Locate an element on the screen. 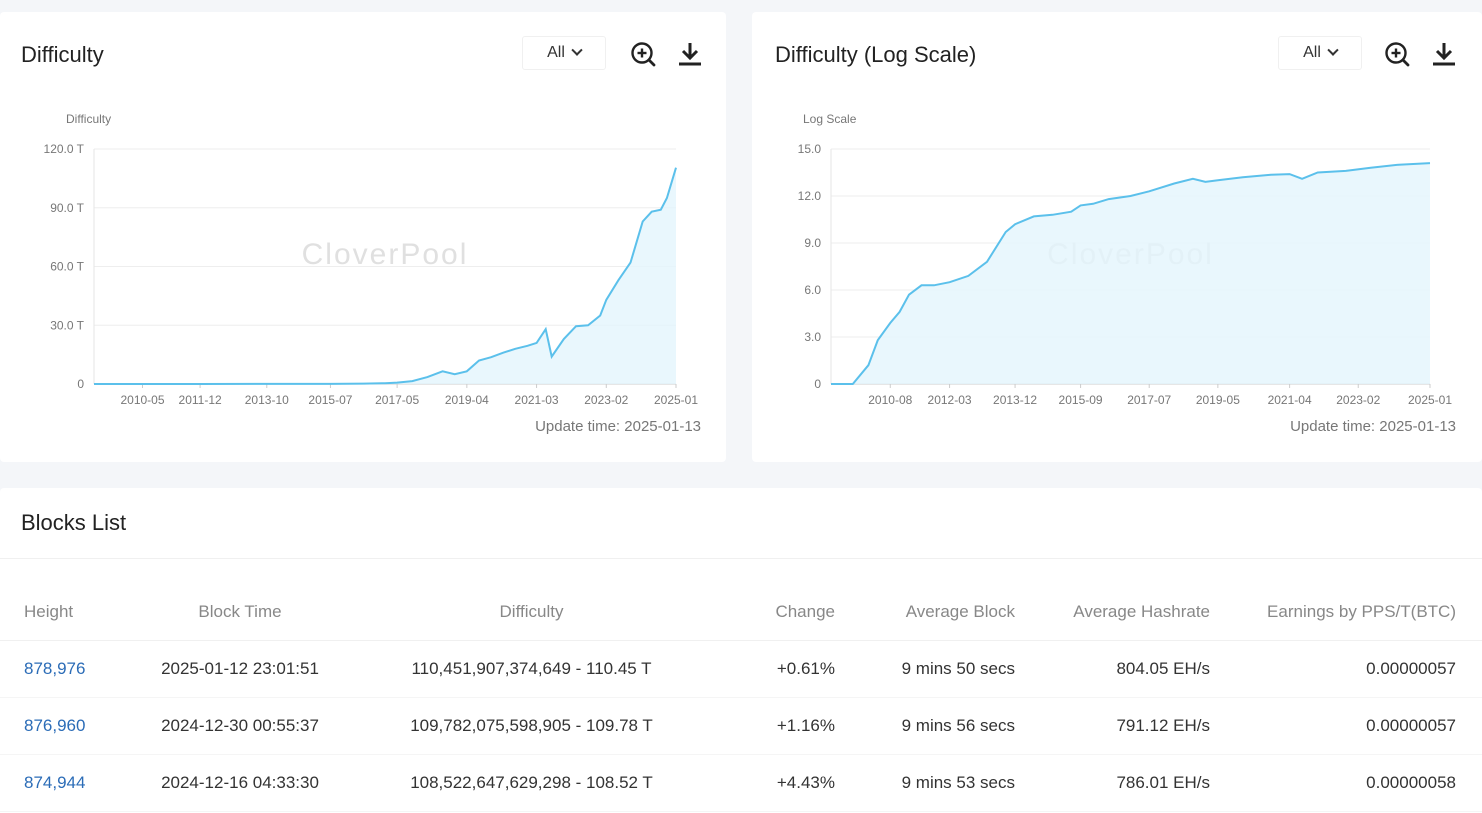 The width and height of the screenshot is (1482, 813). log-range-select: All is located at coordinates (1320, 53).